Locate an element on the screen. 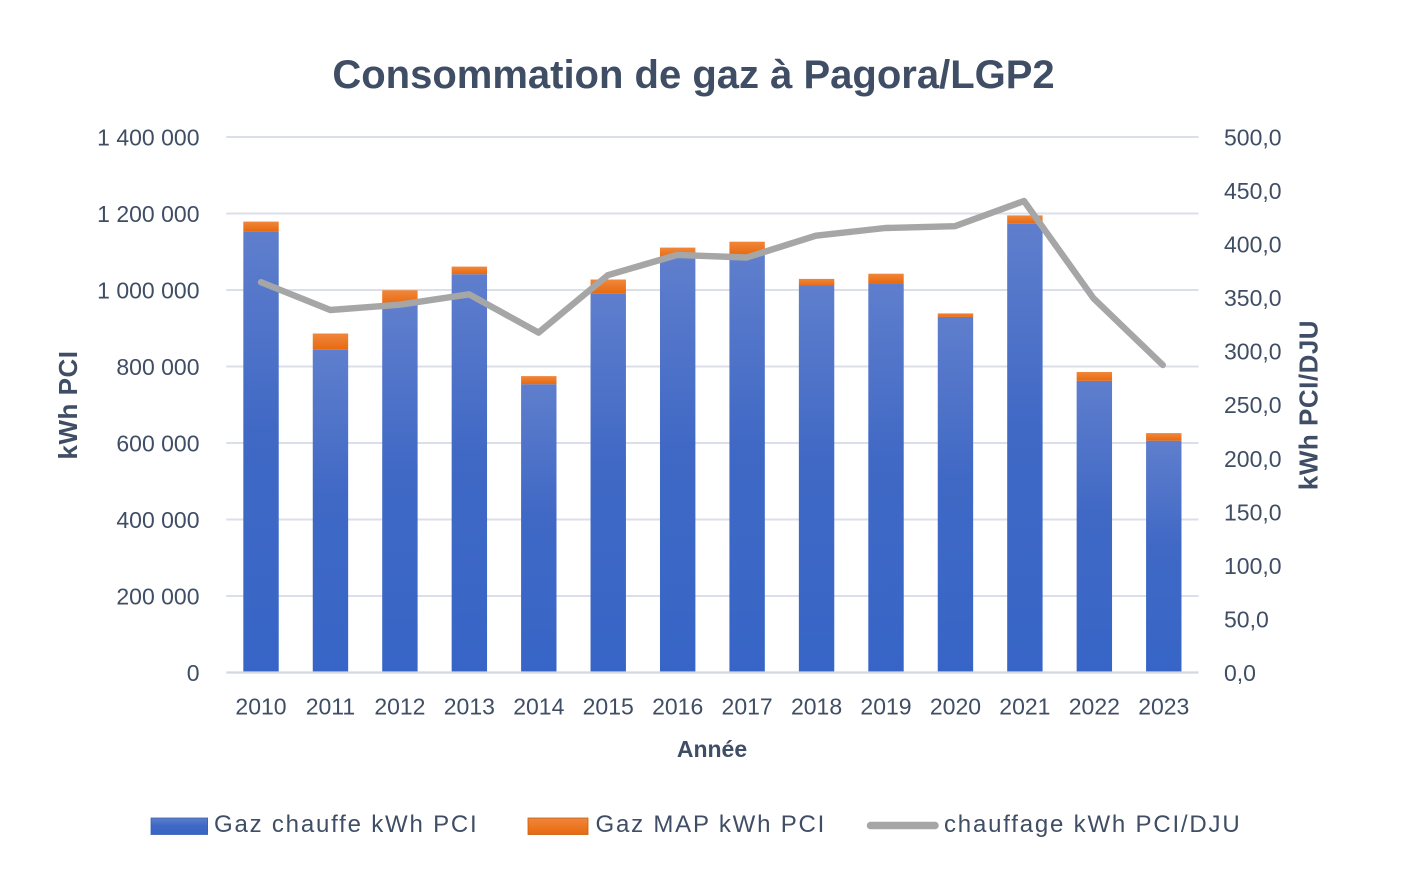  svg-text: 1 000 000 is located at coordinates (148, 291).